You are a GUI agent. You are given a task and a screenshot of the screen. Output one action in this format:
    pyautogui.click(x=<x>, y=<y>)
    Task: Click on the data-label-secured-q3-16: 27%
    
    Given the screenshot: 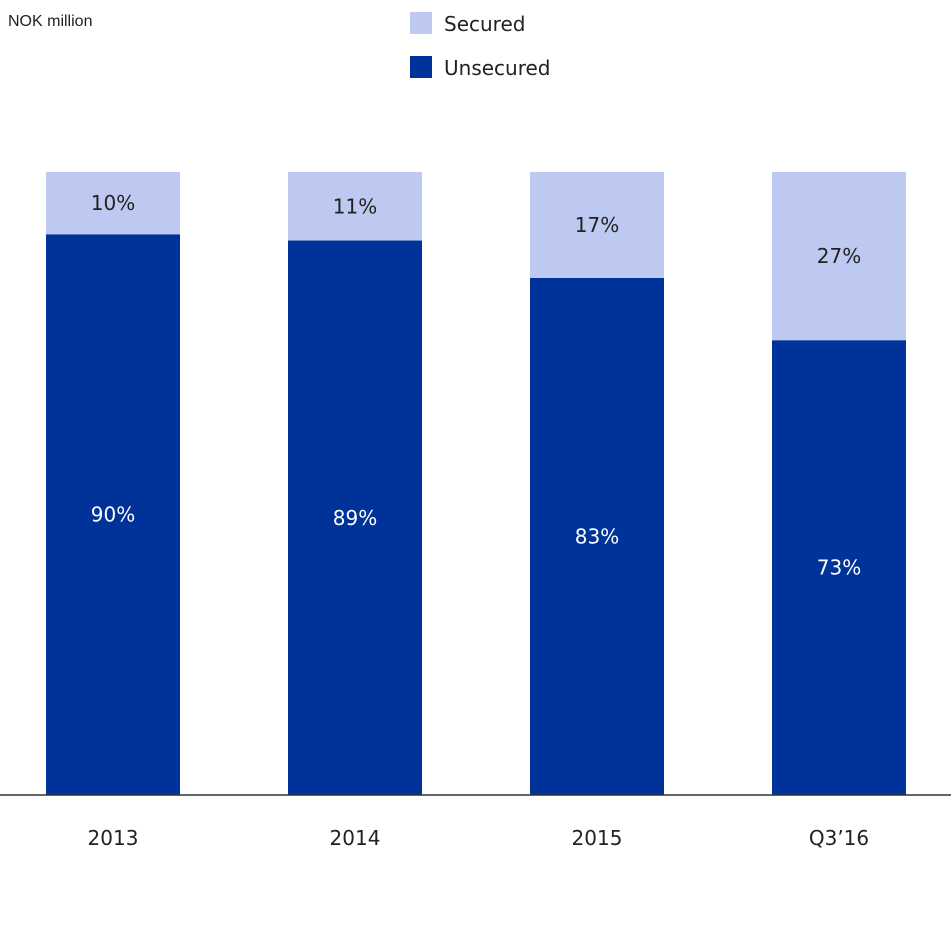 What is the action you would take?
    pyautogui.click(x=839, y=256)
    